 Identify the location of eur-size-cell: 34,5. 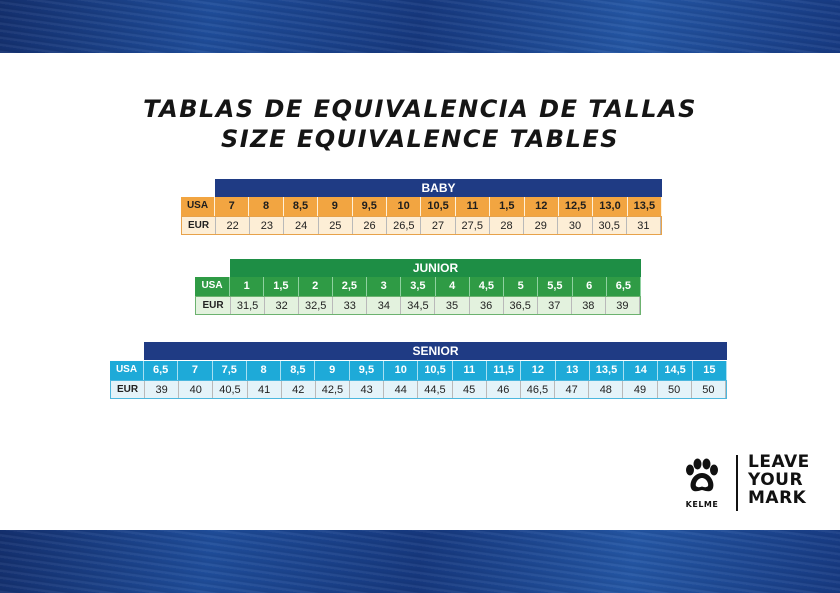
(418, 305).